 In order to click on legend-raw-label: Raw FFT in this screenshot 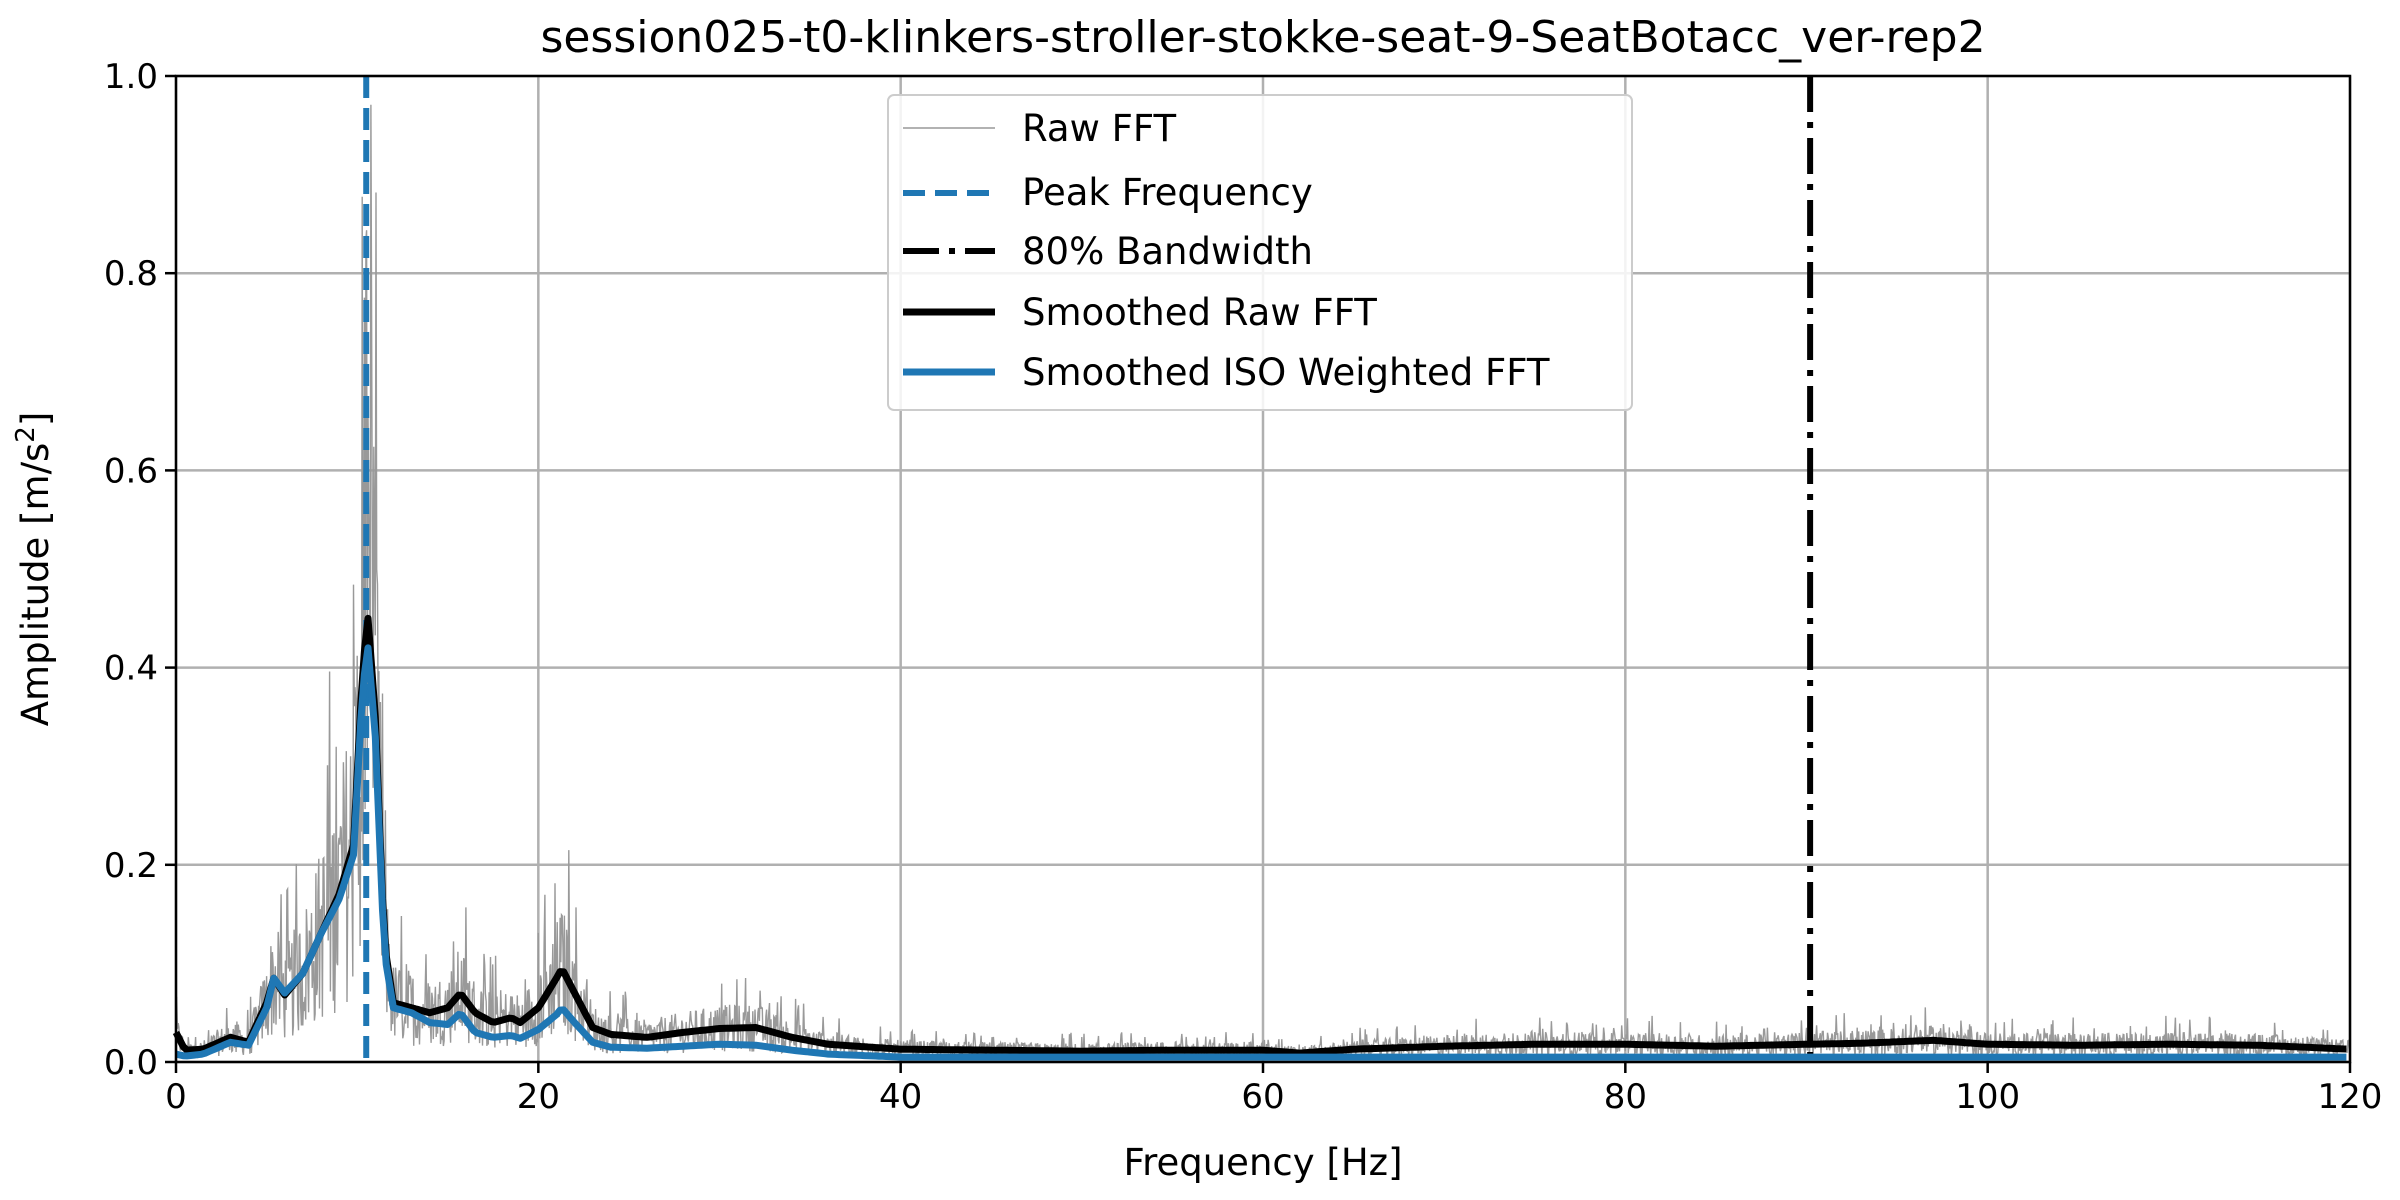, I will do `click(1099, 128)`.